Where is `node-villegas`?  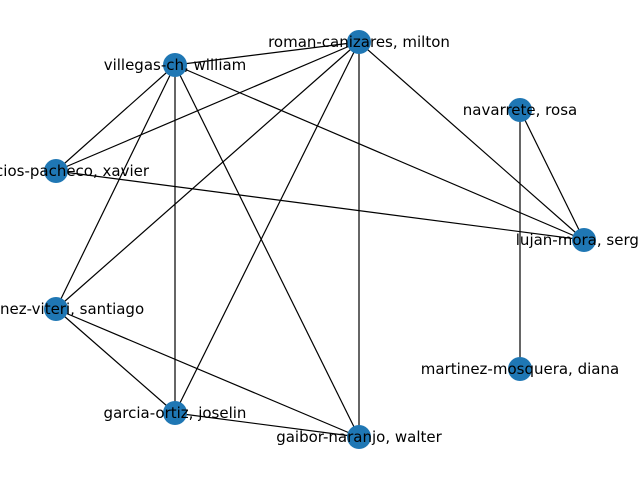 node-villegas is located at coordinates (175, 65).